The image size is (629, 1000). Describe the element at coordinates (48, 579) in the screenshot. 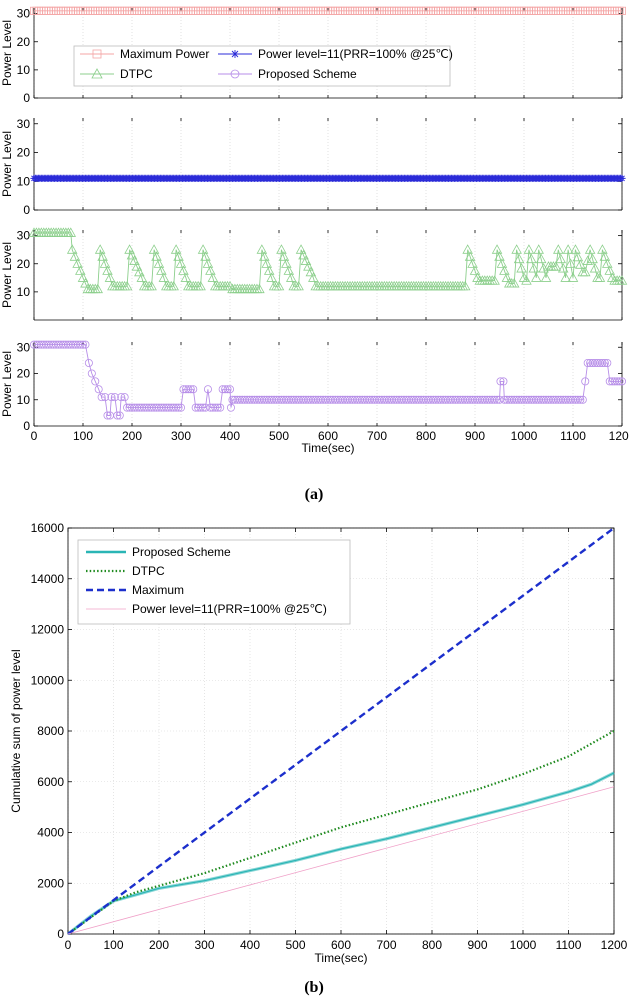

I see `y-tick-label: 14000` at that location.